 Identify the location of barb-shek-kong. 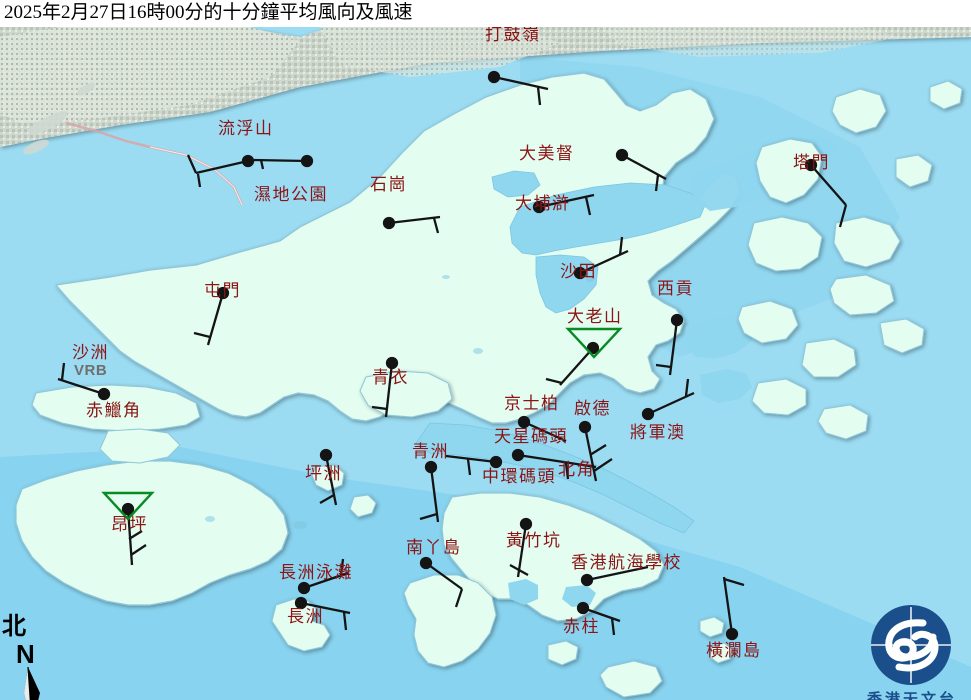
(411, 224).